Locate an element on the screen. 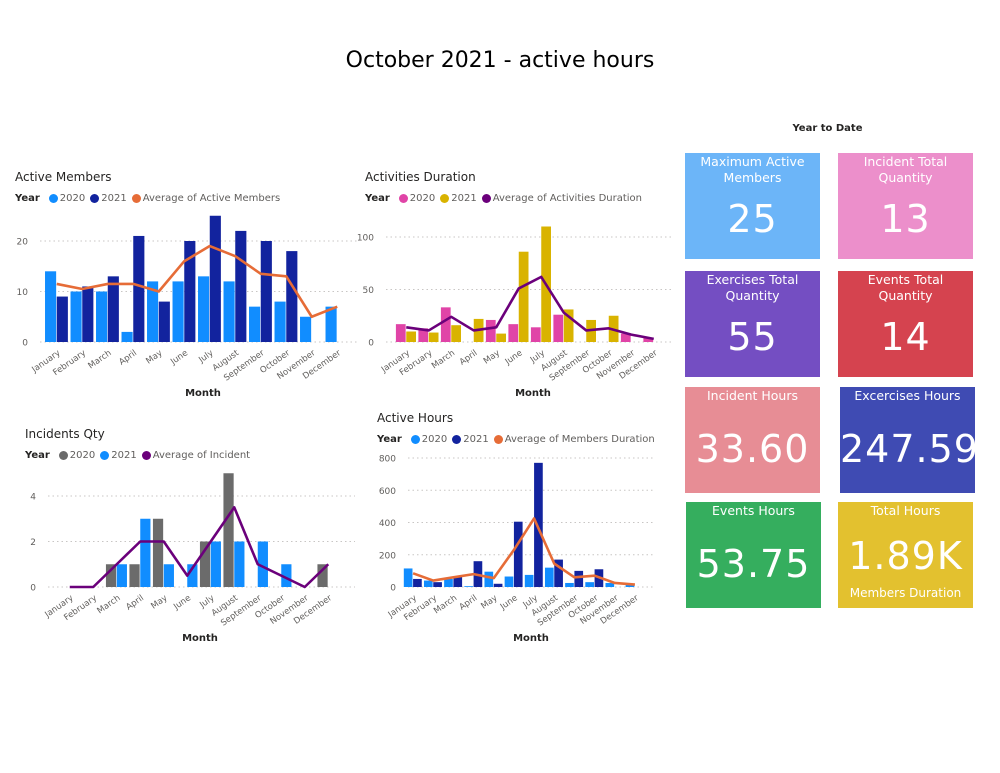  kpi-label: Incident Total Quantity is located at coordinates (905, 169).